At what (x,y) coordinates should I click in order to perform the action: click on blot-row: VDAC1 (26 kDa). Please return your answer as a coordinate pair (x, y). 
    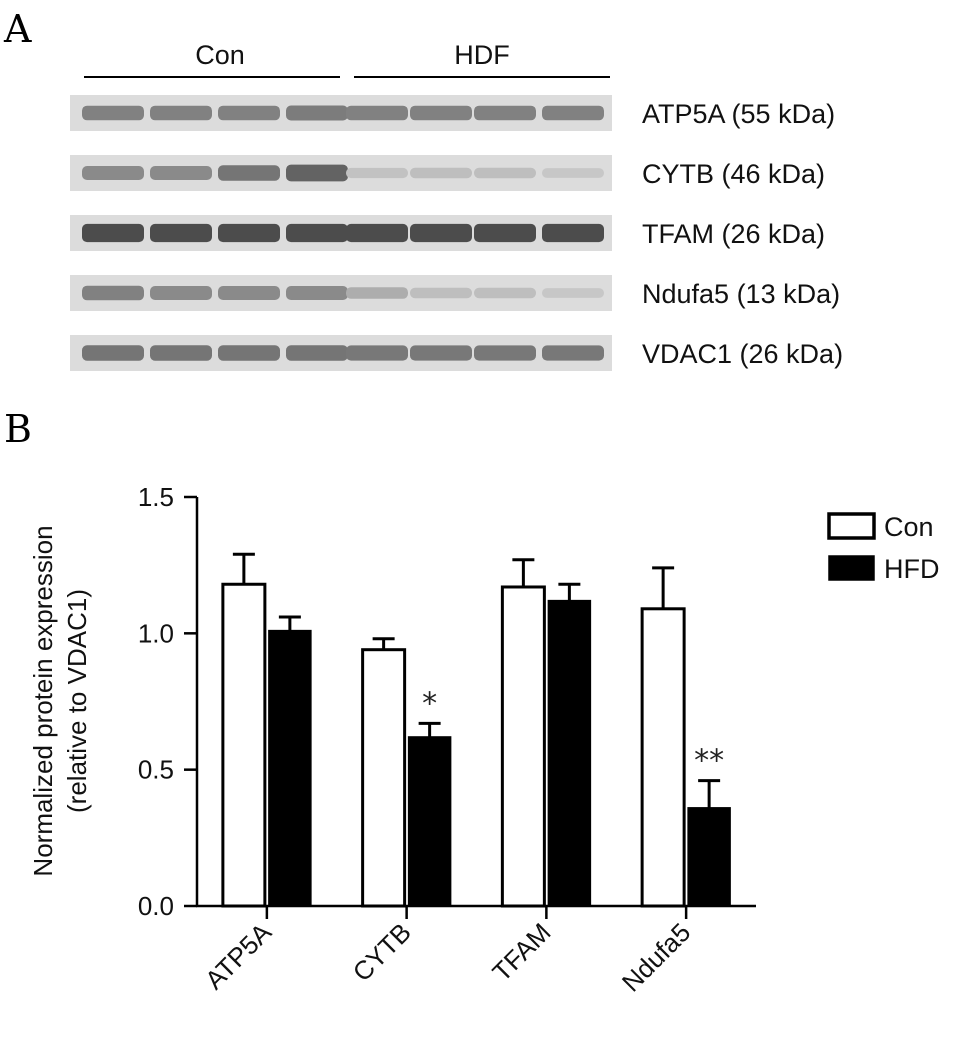
    Looking at the image, I should click on (456, 353).